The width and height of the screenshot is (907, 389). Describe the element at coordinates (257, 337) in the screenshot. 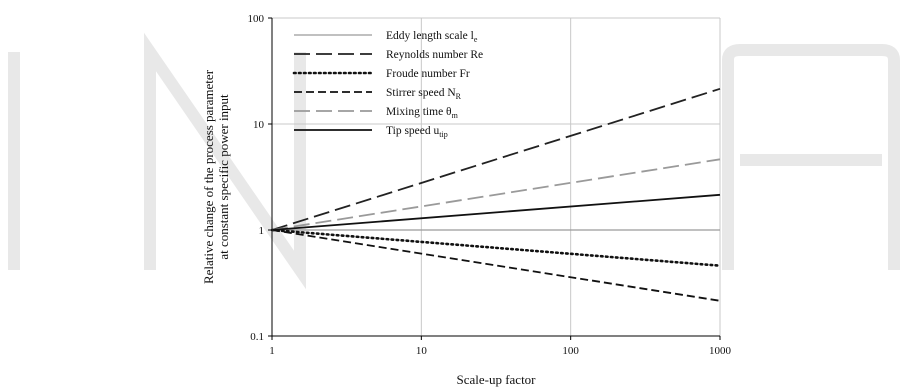

I see `y-tick-label: 0.1` at that location.